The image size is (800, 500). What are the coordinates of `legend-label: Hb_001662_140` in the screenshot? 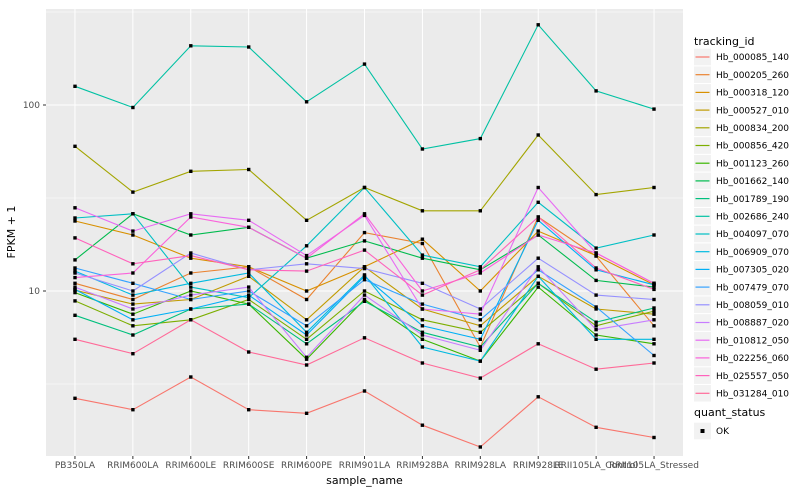 It's located at (752, 182).